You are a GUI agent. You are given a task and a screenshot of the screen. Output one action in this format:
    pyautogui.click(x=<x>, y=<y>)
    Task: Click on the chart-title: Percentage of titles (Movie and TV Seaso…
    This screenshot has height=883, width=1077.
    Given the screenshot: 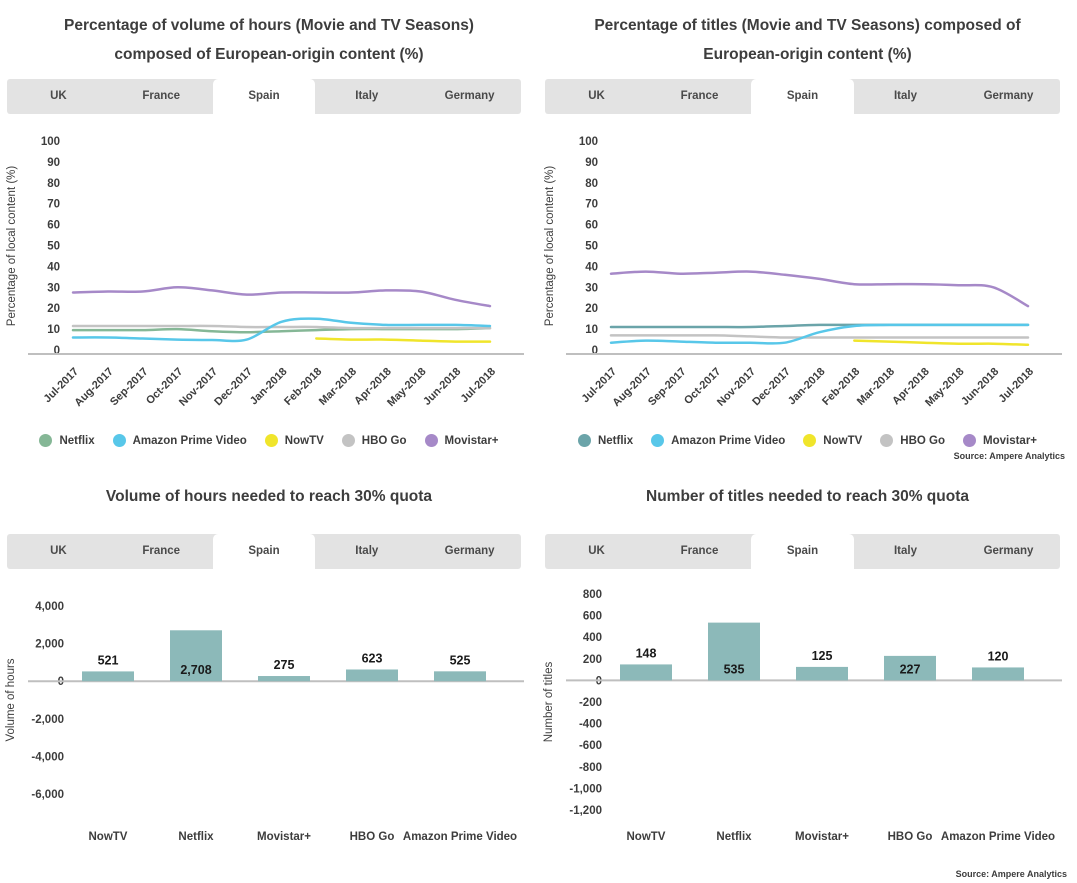 What is the action you would take?
    pyautogui.click(x=807, y=40)
    